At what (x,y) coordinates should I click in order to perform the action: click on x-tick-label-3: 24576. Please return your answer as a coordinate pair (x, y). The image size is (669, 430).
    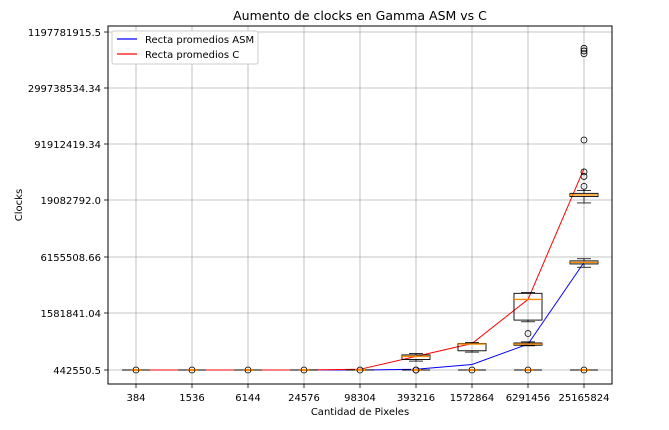
    Looking at the image, I should click on (304, 398).